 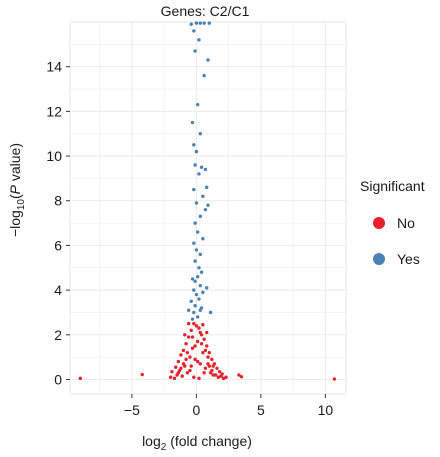 What do you see at coordinates (228, 406) in the screenshot?
I see `x-axis-ticks: −5 0 5 10` at bounding box center [228, 406].